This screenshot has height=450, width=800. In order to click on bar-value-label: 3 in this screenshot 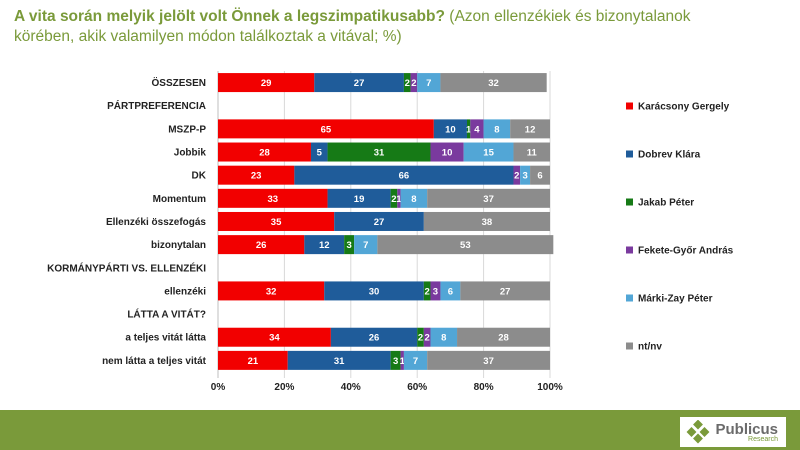, I will do `click(348, 245)`.